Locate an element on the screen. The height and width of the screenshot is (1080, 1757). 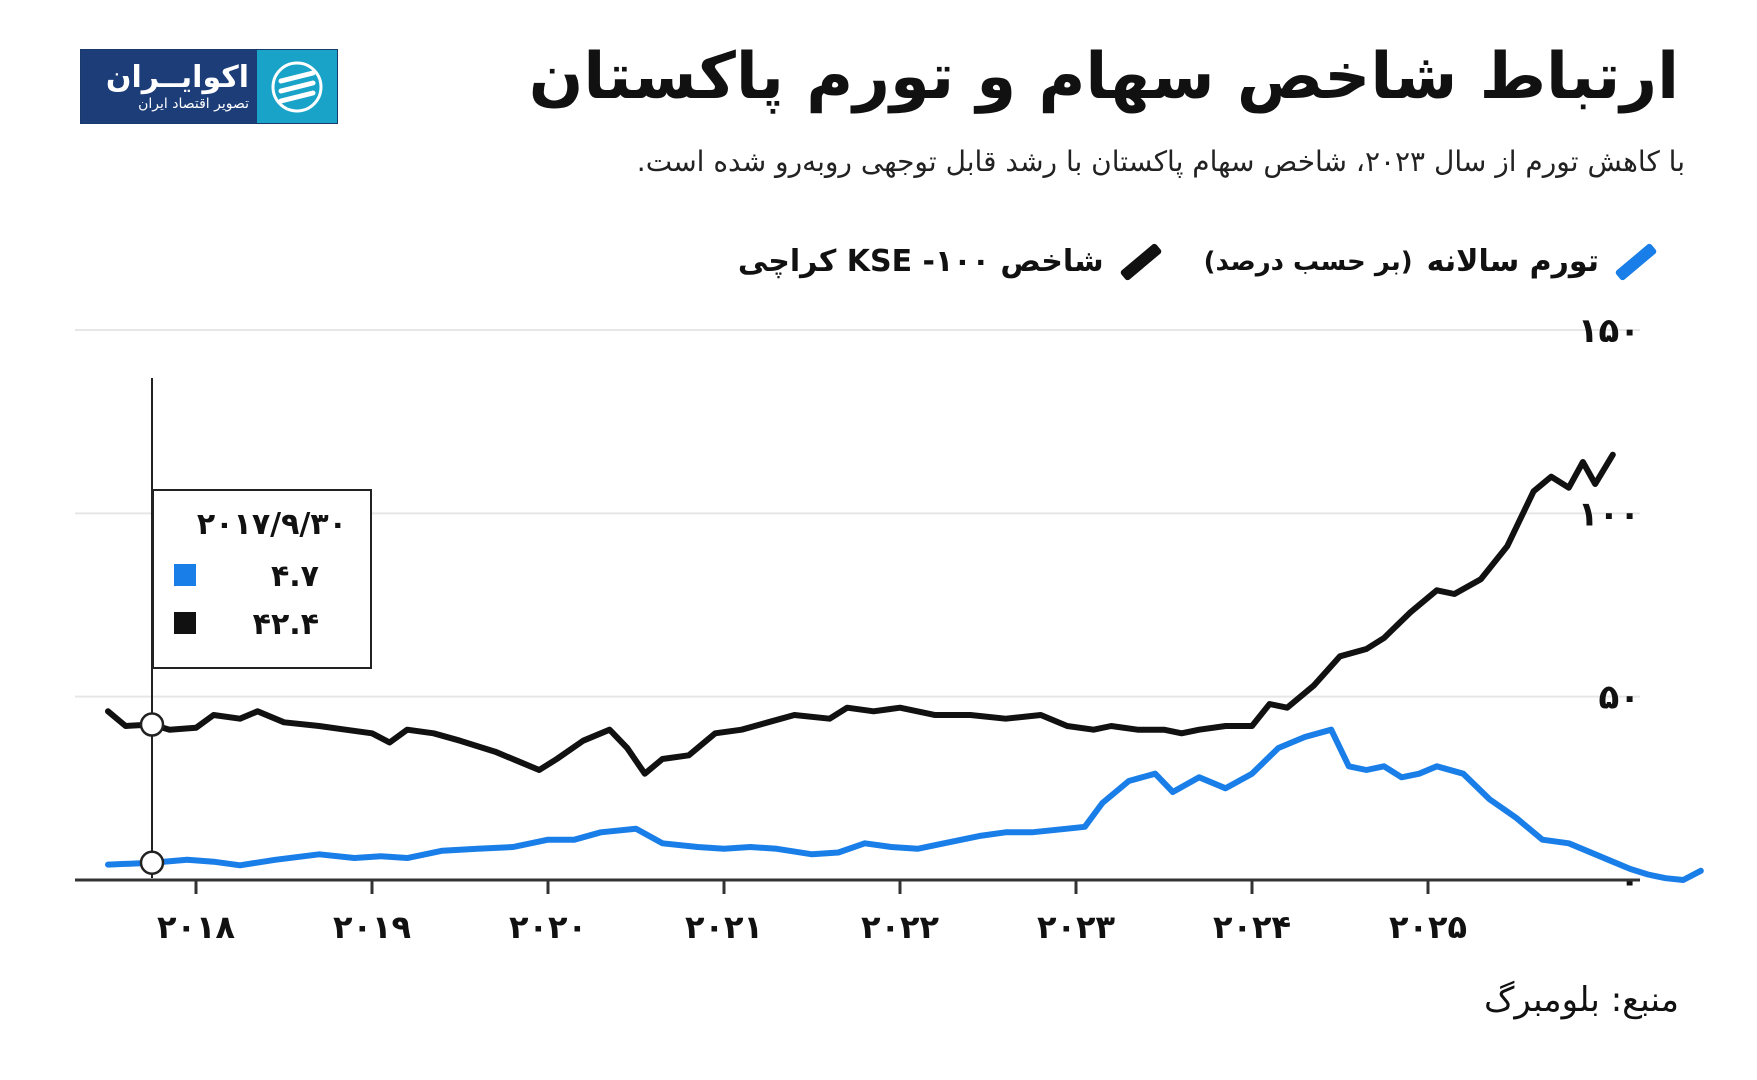
legend-label-index: شاخص KSE -۱۰۰ کراچی is located at coordinates (920, 261).